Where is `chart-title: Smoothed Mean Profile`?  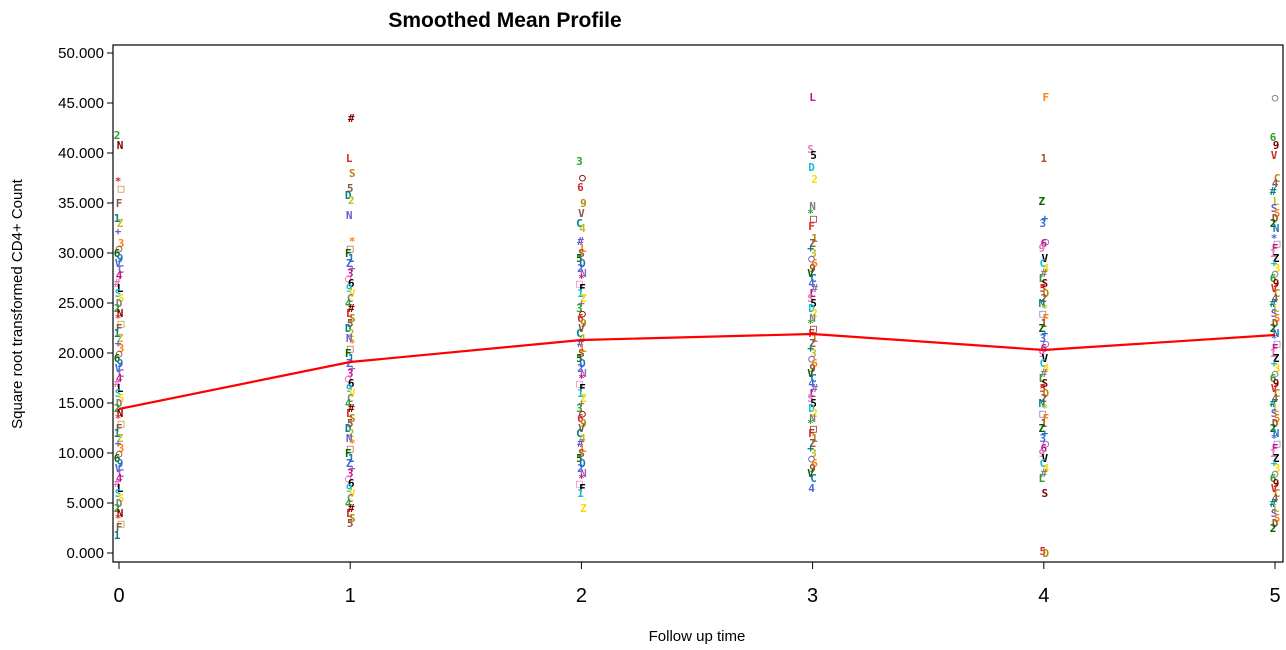
chart-title: Smoothed Mean Profile is located at coordinates (504, 20).